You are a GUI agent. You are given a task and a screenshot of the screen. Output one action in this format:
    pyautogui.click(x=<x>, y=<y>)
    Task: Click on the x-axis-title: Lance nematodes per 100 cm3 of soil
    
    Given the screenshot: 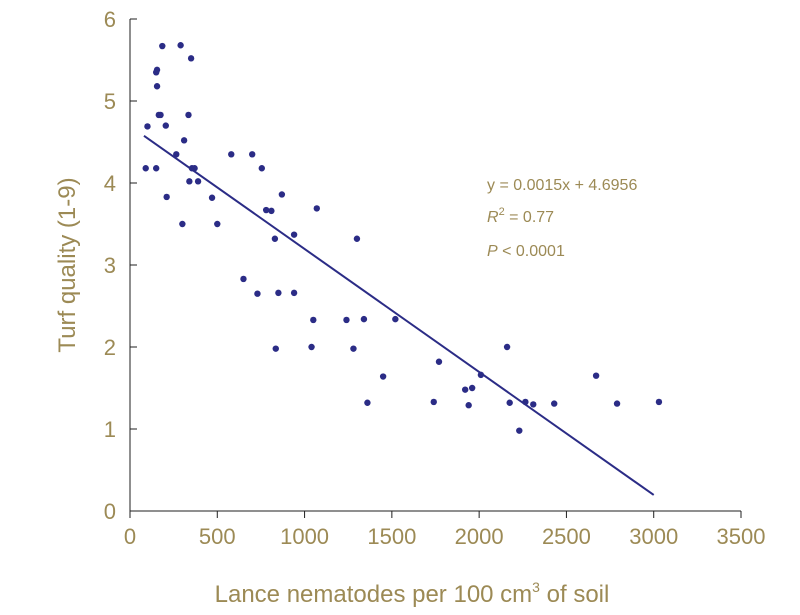 What is the action you would take?
    pyautogui.click(x=412, y=593)
    